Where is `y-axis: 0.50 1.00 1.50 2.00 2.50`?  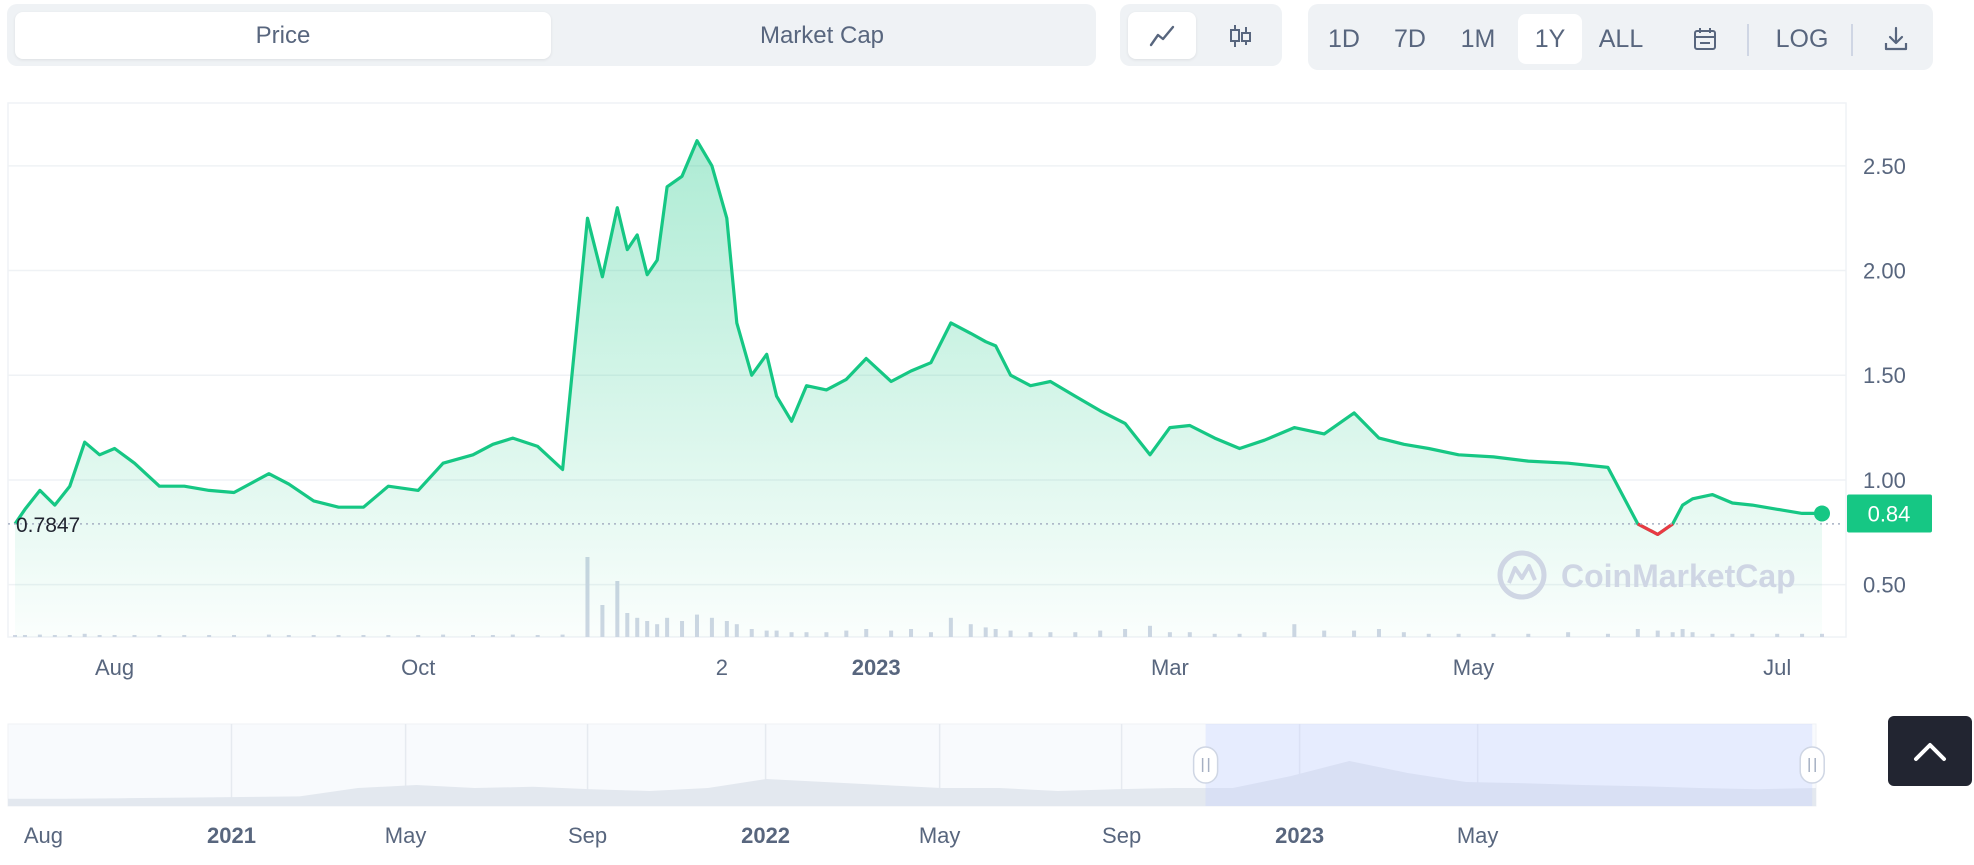
y-axis: 0.50 1.00 1.50 2.00 2.50 is located at coordinates (1884, 376).